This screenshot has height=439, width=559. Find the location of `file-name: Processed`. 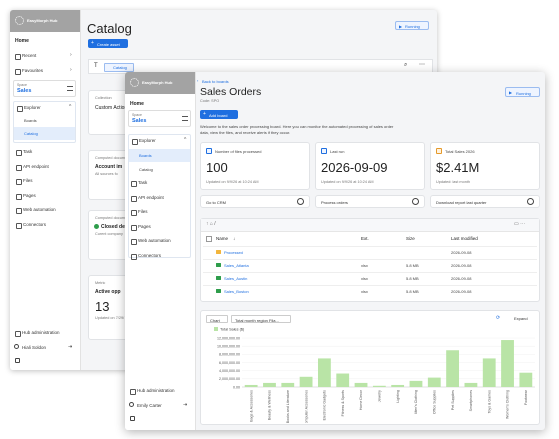

file-name: Processed is located at coordinates (233, 252).